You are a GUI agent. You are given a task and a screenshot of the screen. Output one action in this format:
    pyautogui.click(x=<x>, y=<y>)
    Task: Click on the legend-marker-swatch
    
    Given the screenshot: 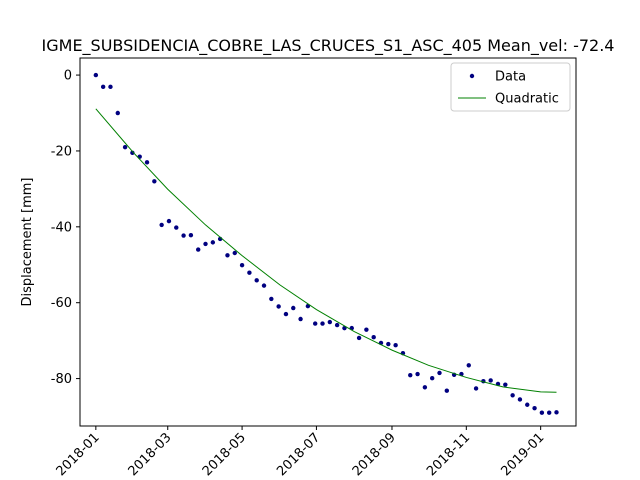 What is the action you would take?
    pyautogui.click(x=472, y=76)
    